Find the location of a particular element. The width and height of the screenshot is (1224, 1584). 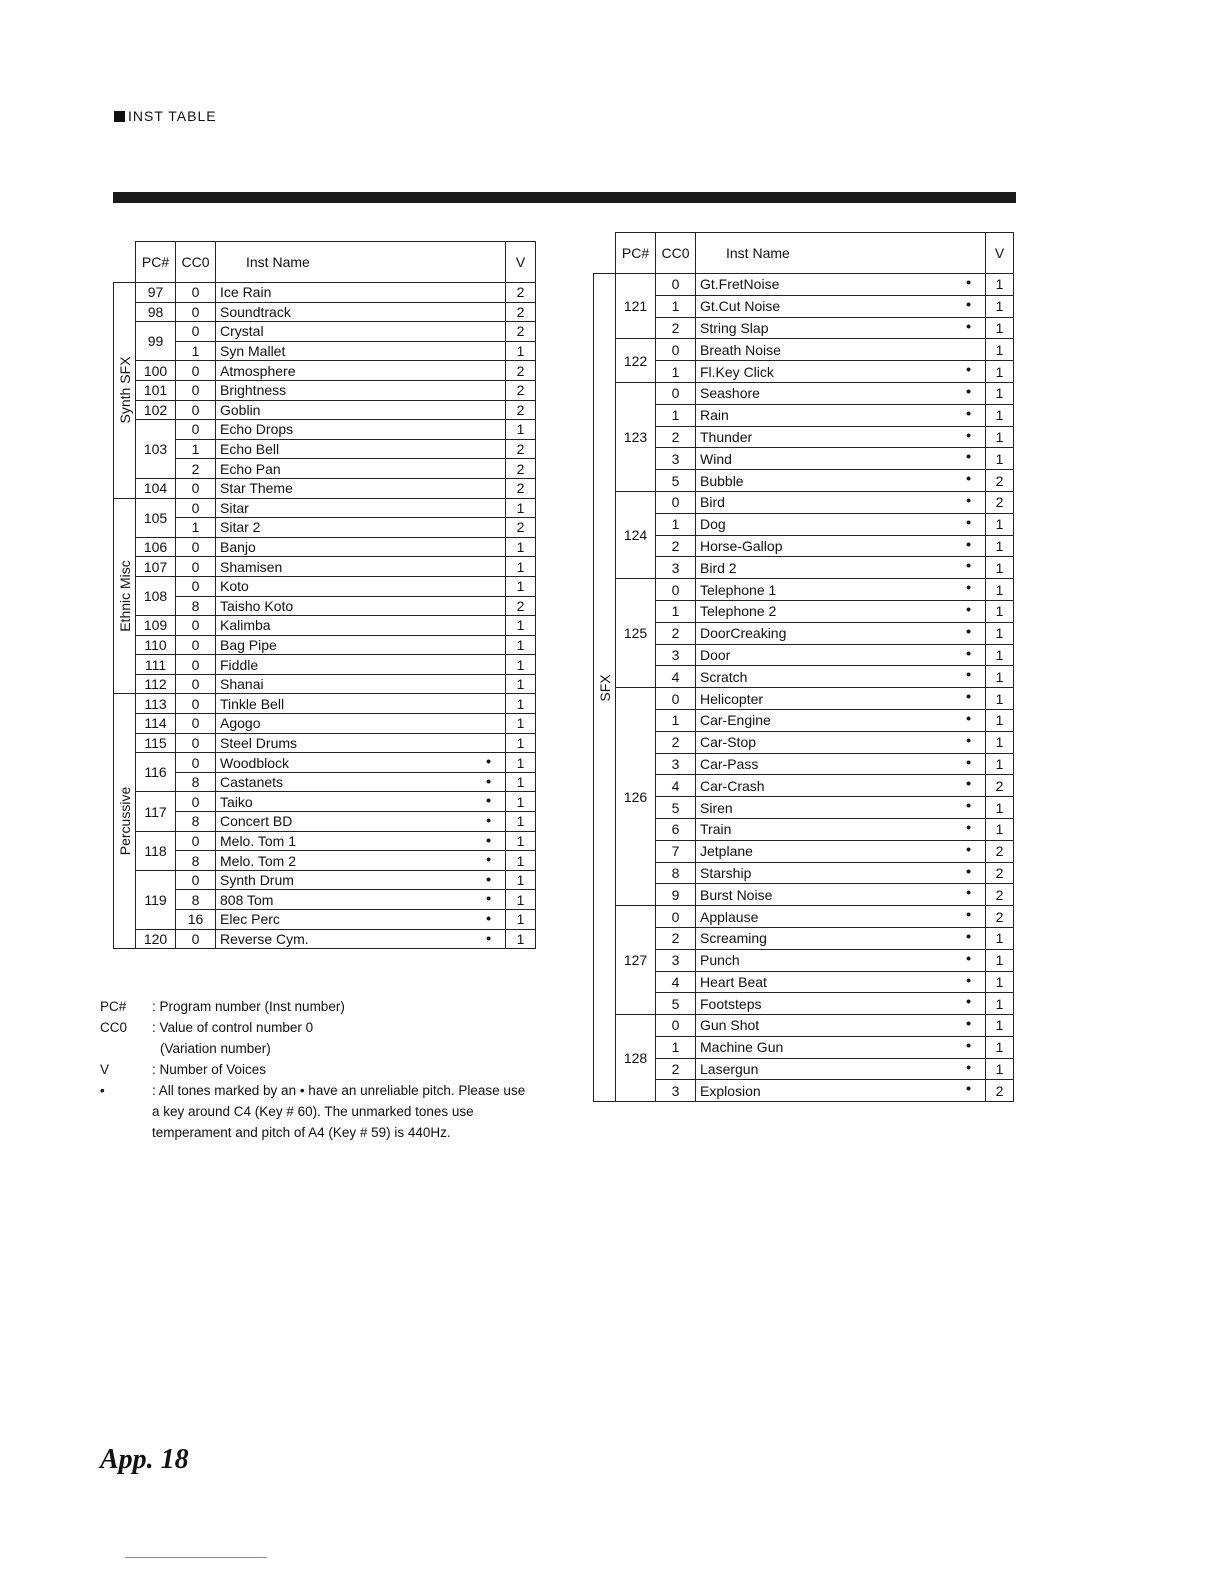

program-number: 98 is located at coordinates (155, 312).